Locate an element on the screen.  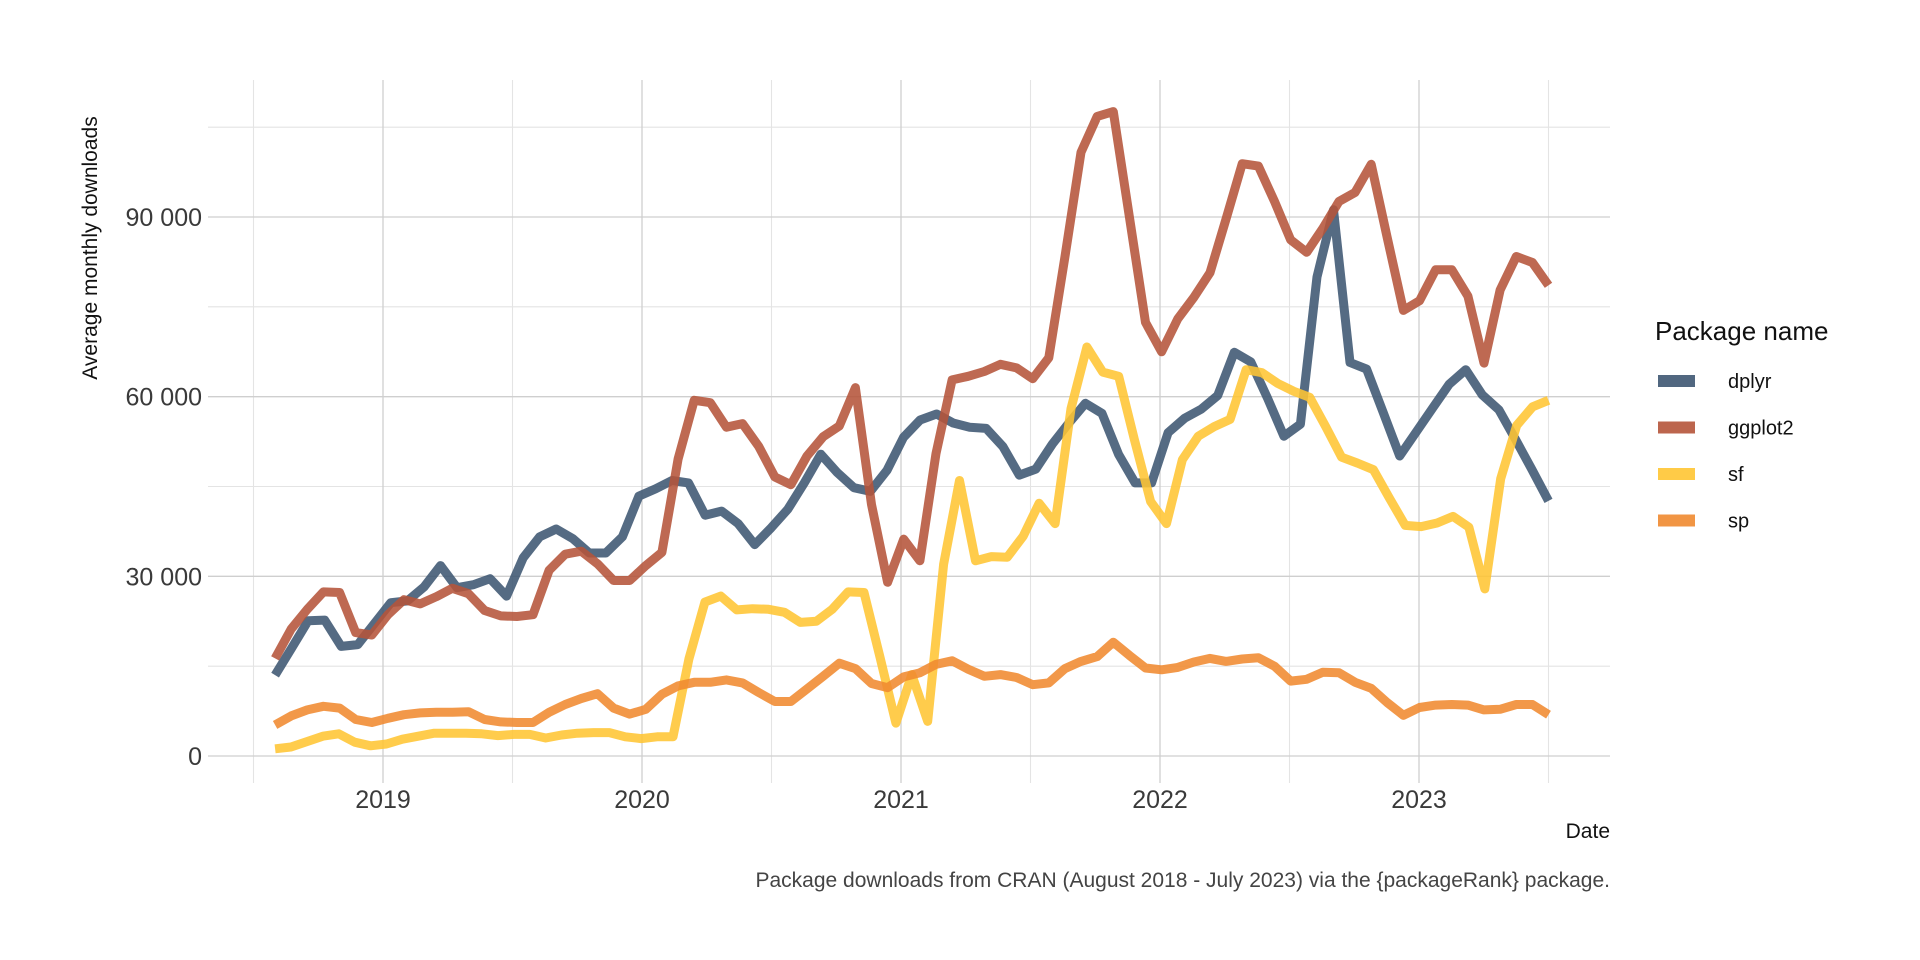
x-tick-label: 2020 is located at coordinates (642, 800).